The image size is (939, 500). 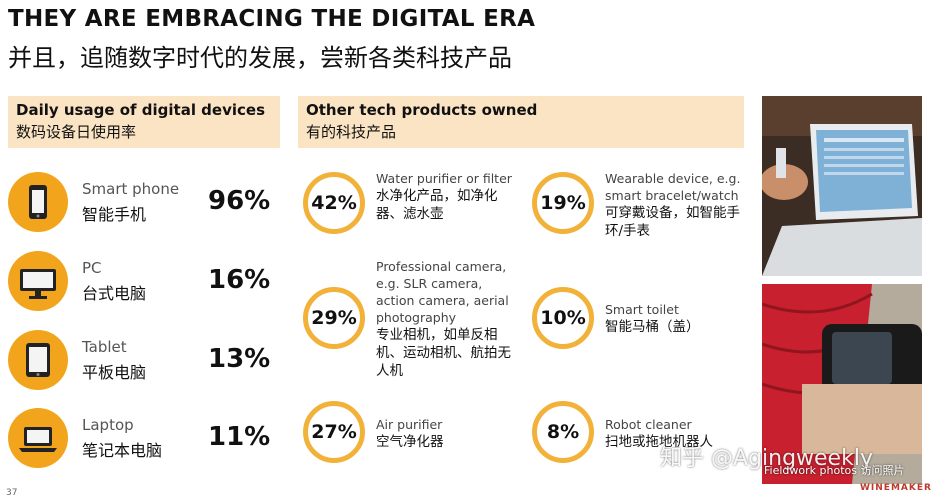 What do you see at coordinates (239, 437) in the screenshot?
I see `device-percent: 11%` at bounding box center [239, 437].